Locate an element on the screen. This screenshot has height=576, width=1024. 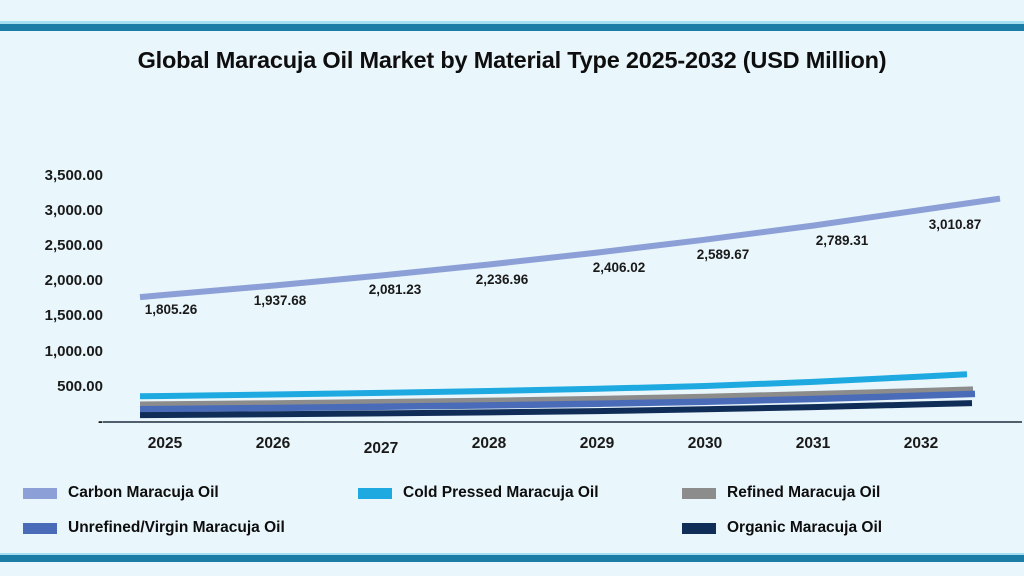
top-accent-bar is located at coordinates (512, 27).